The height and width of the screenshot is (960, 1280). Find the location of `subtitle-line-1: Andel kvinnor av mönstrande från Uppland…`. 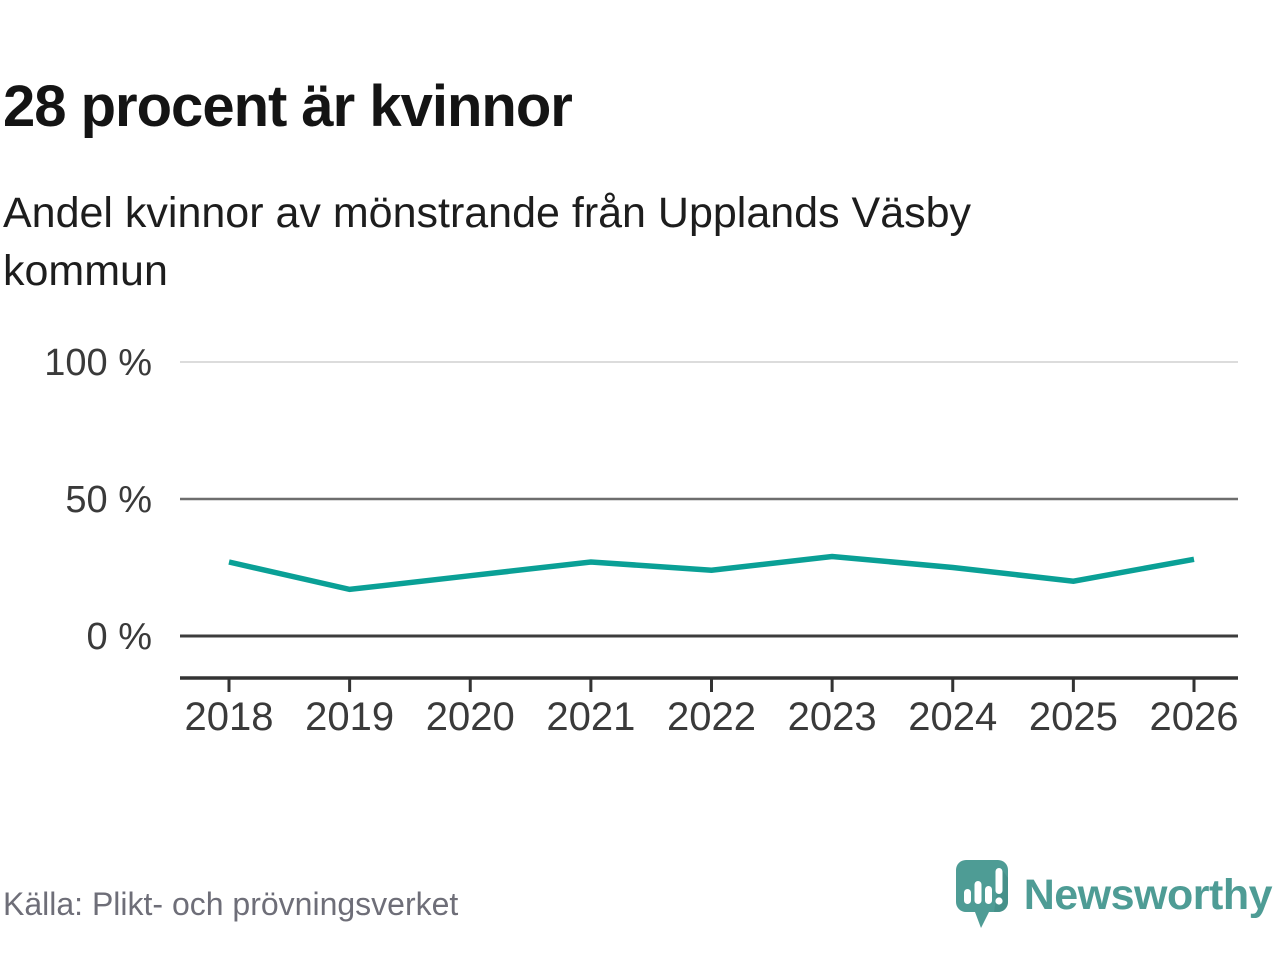

subtitle-line-1: Andel kvinnor av mönstrande från Uppland… is located at coordinates (487, 213).